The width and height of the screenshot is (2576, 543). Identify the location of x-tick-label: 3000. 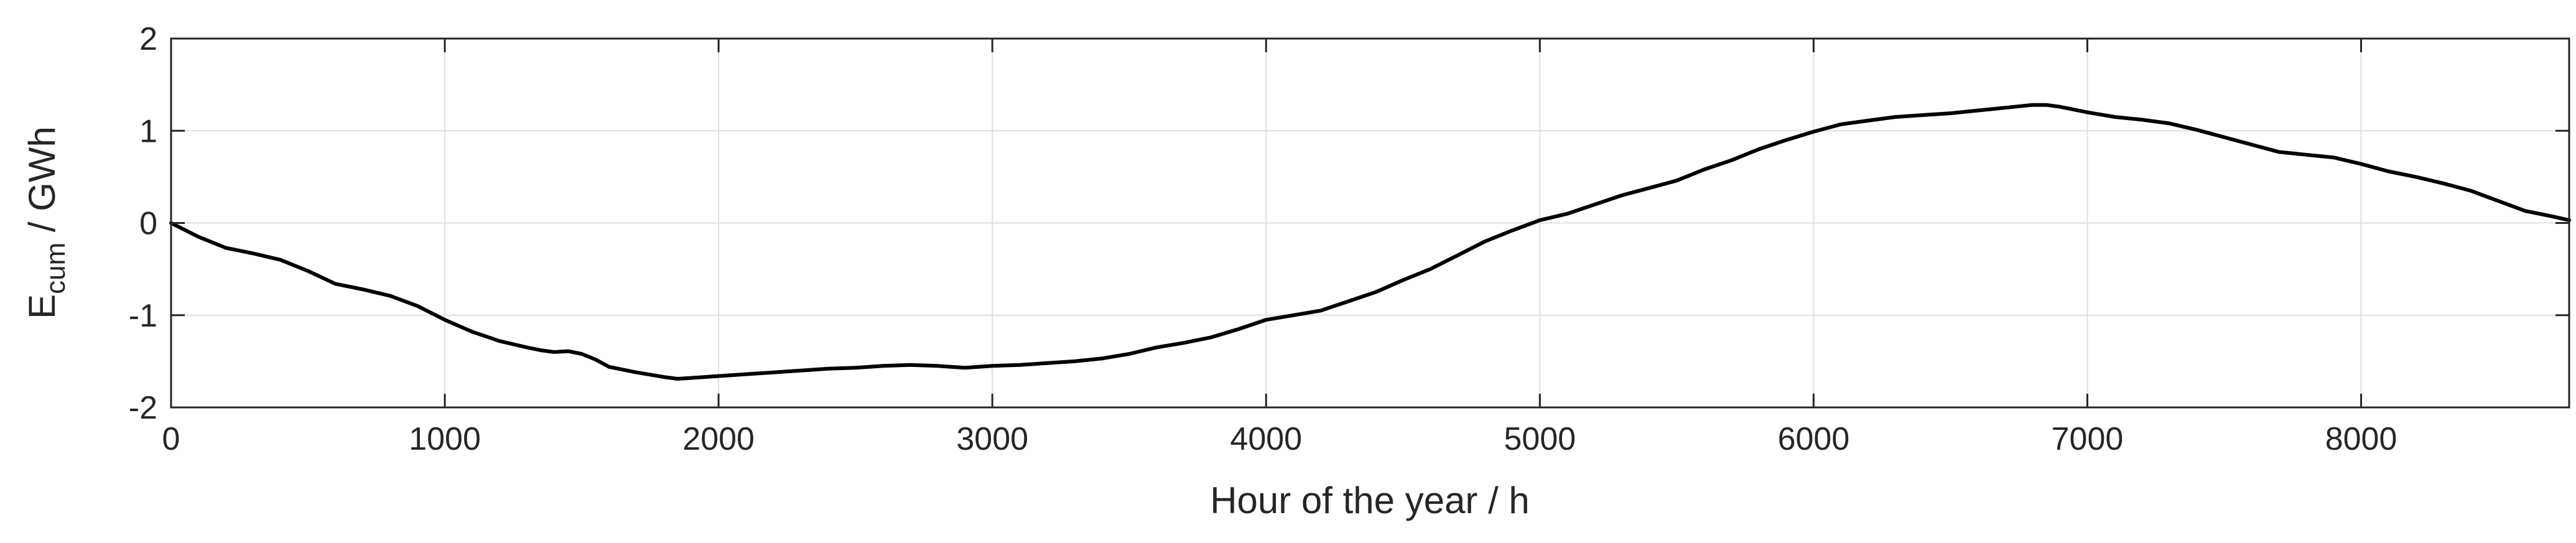
(992, 439).